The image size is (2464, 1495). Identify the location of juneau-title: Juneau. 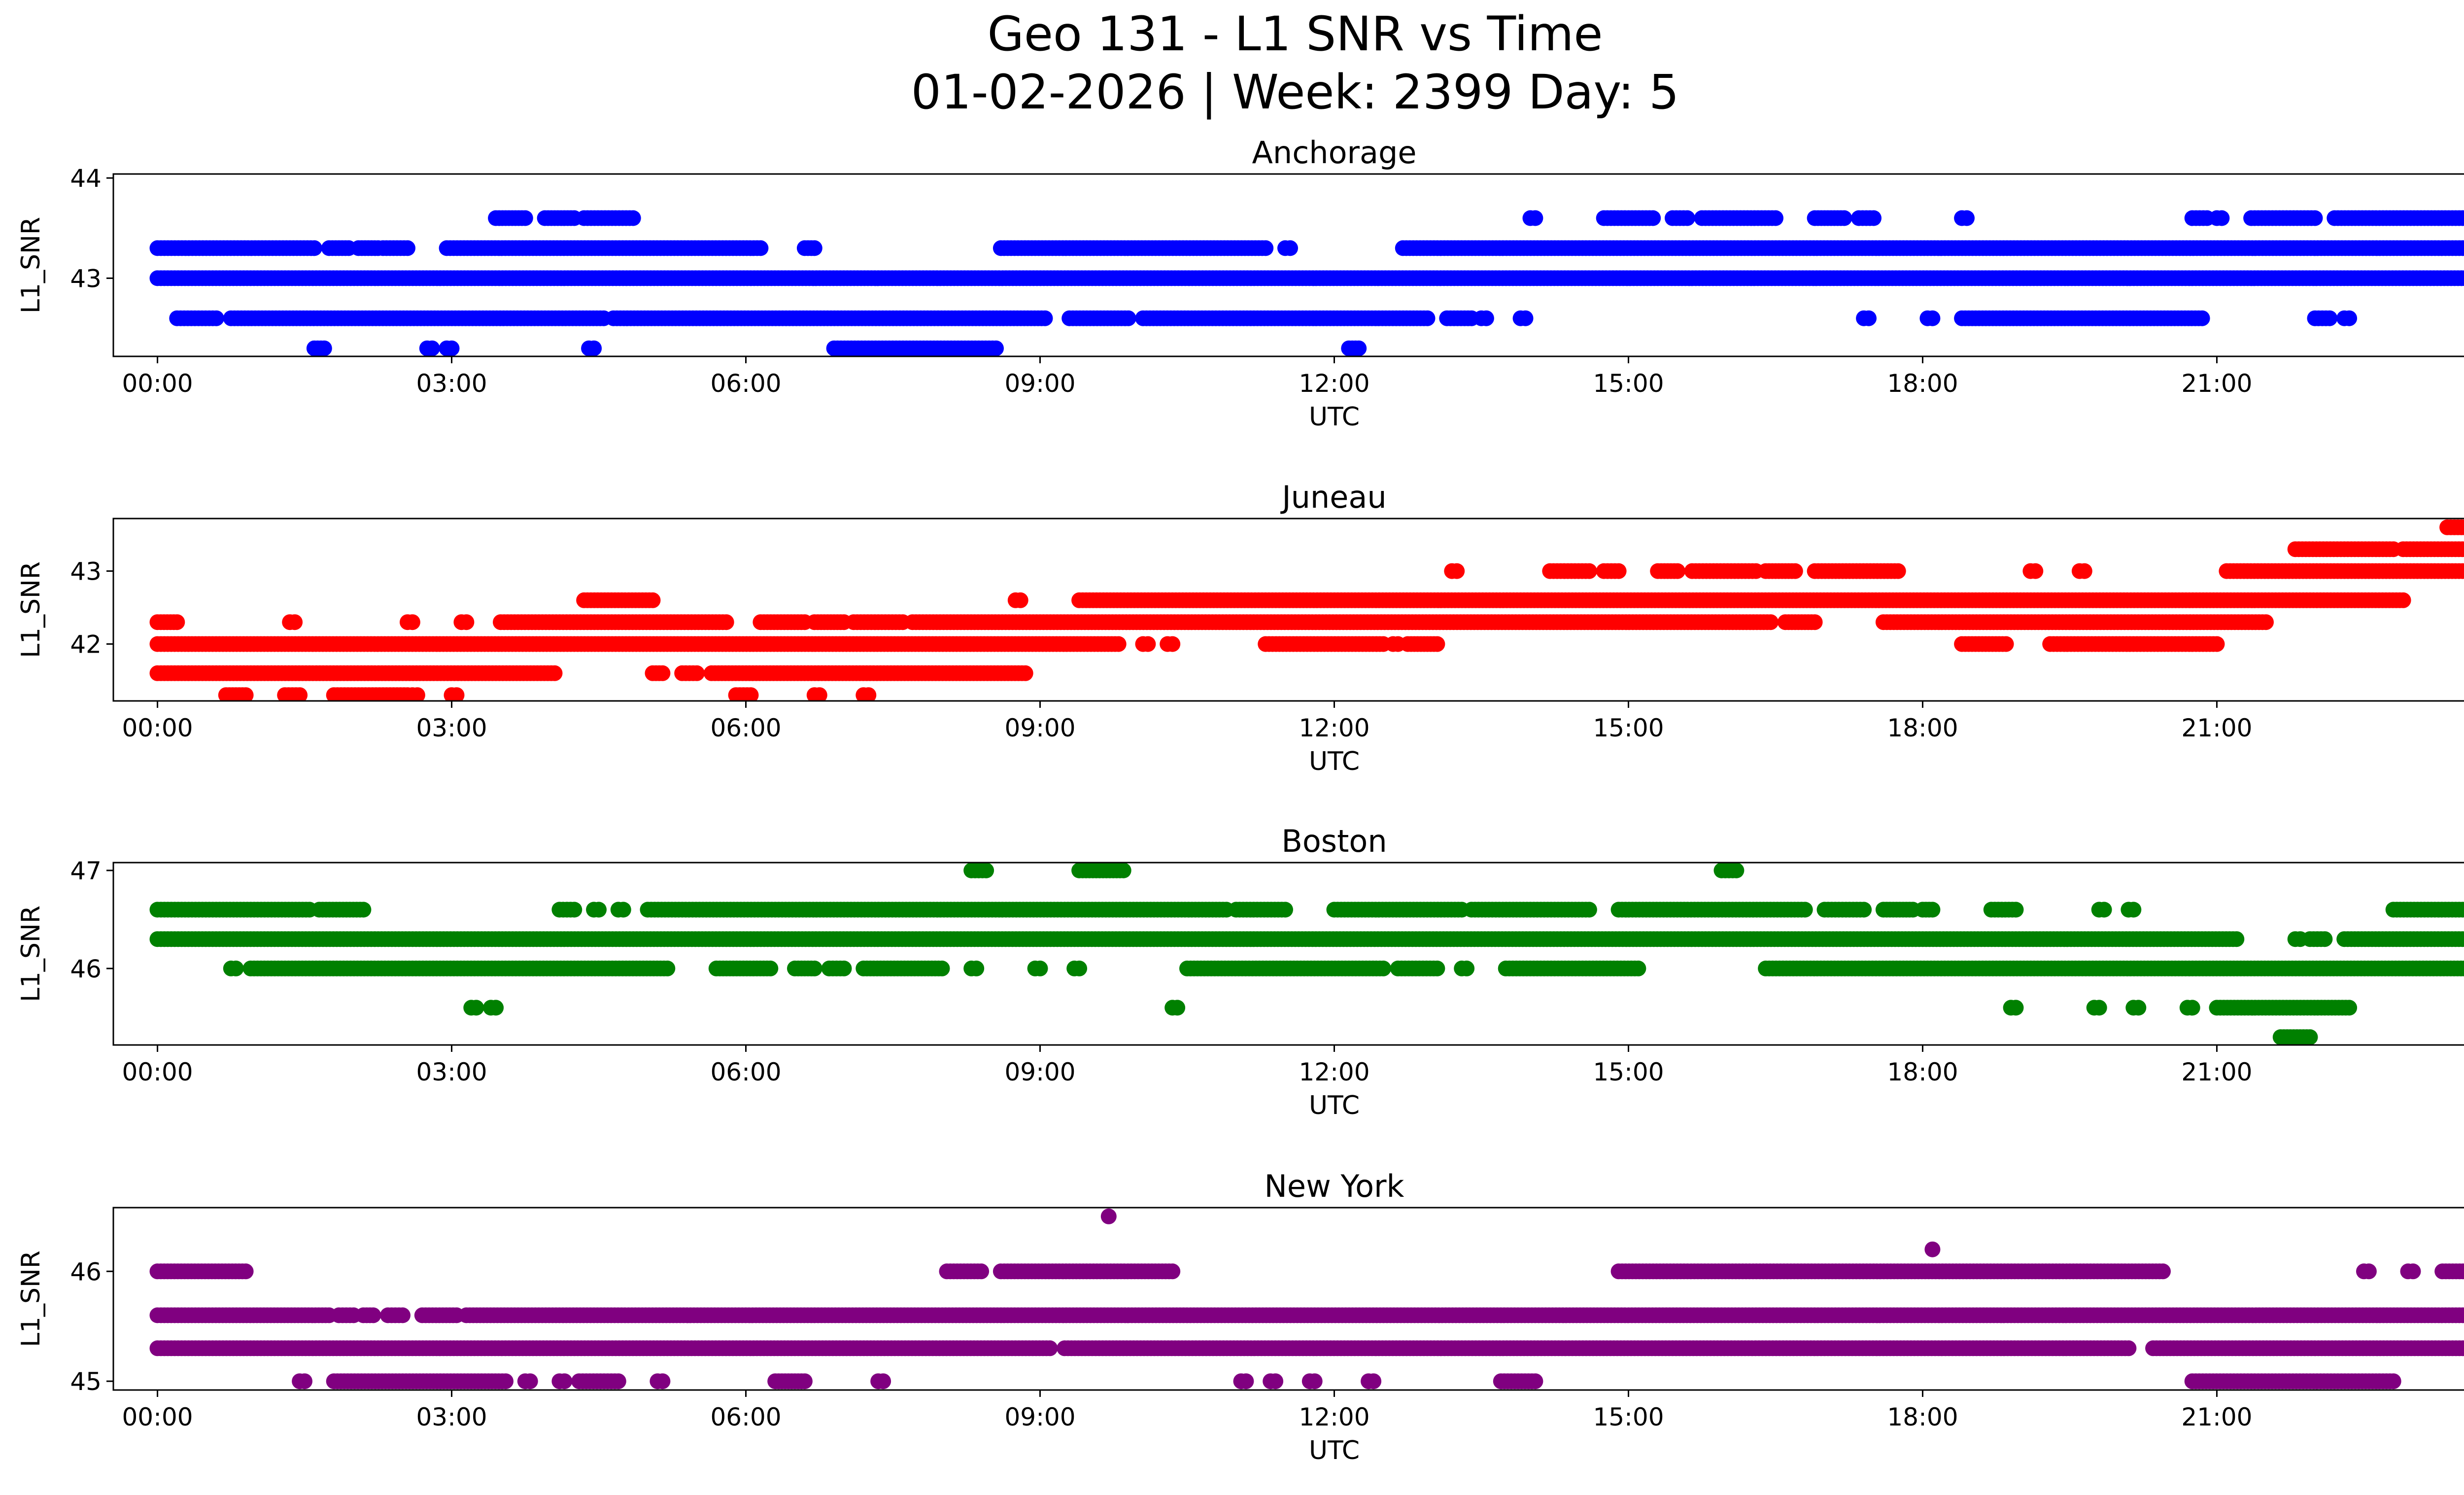
(1333, 497).